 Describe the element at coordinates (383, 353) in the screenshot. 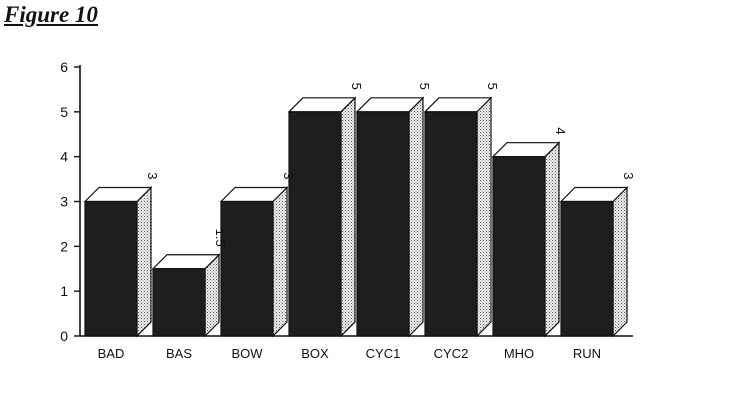

I see `x-tick-label: CYC1` at that location.